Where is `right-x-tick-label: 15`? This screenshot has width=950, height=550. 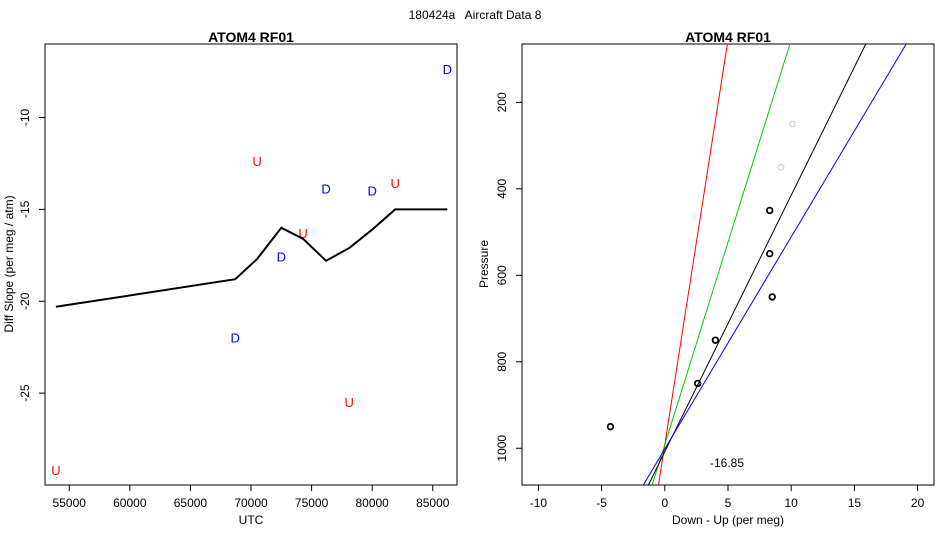
right-x-tick-label: 15 is located at coordinates (855, 503).